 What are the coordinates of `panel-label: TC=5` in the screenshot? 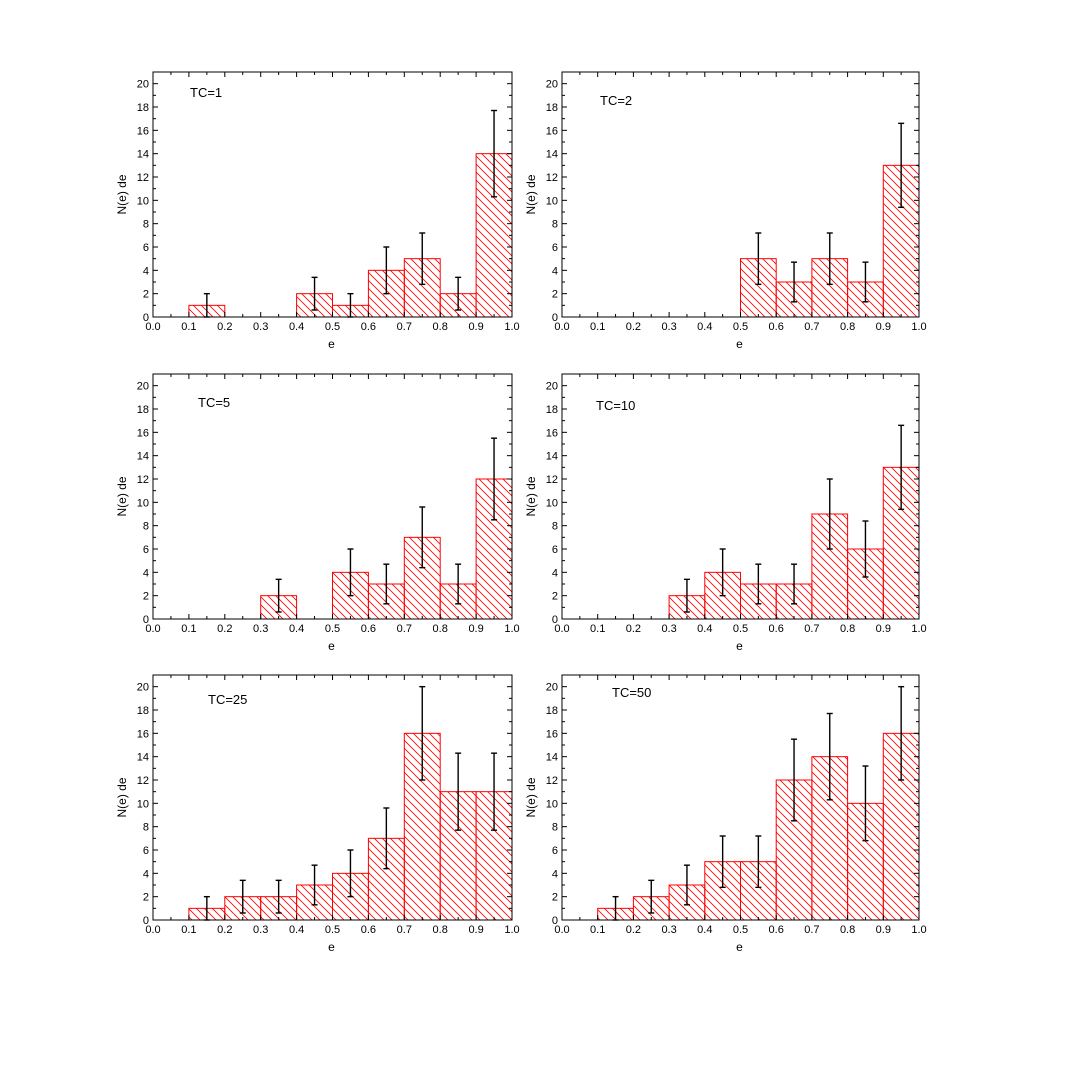 It's located at (214, 402).